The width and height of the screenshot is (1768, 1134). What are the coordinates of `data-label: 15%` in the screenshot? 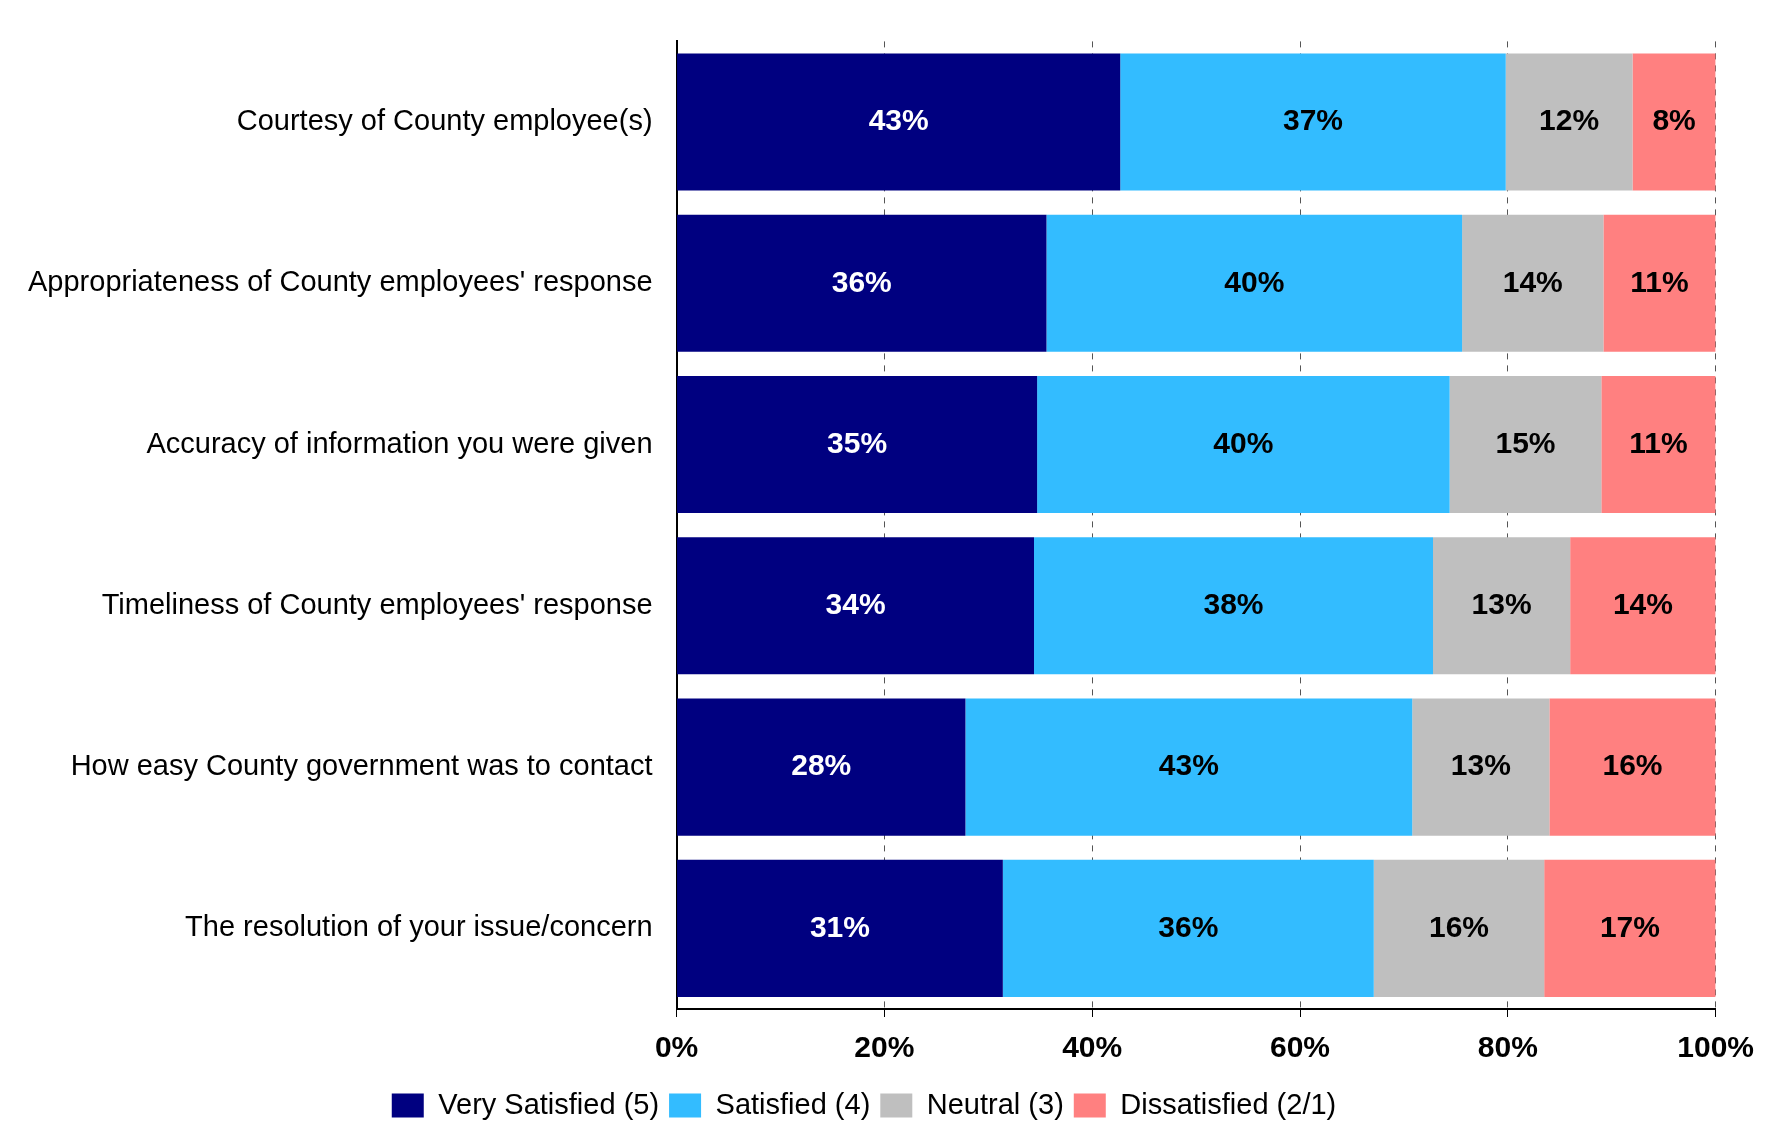 It's located at (1525, 442).